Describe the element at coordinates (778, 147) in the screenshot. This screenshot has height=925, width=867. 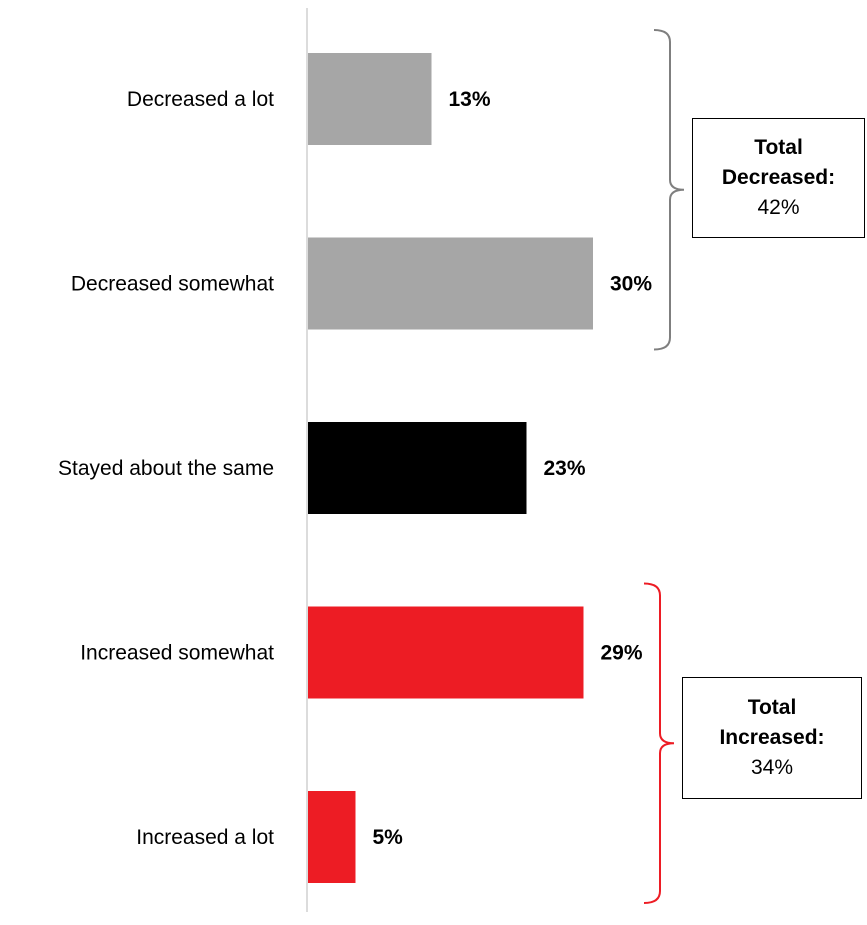
I see `total-decreased-title-line1: Total` at that location.